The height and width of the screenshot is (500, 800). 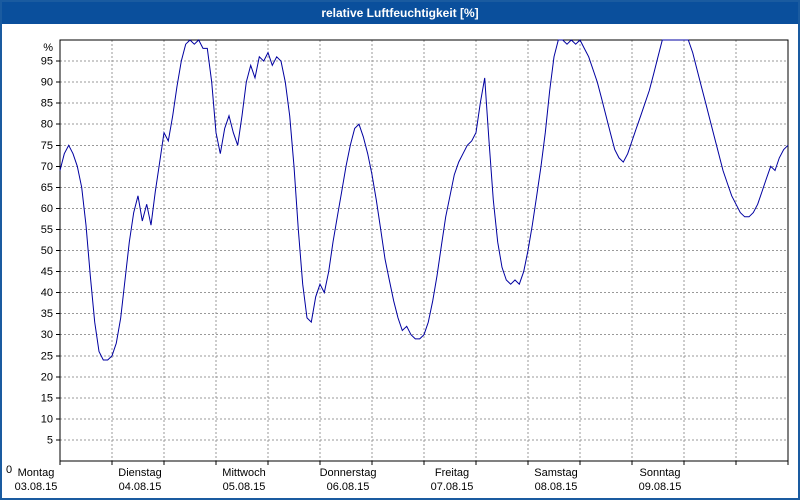 What do you see at coordinates (47, 209) in the screenshot?
I see `svg-text: 60` at bounding box center [47, 209].